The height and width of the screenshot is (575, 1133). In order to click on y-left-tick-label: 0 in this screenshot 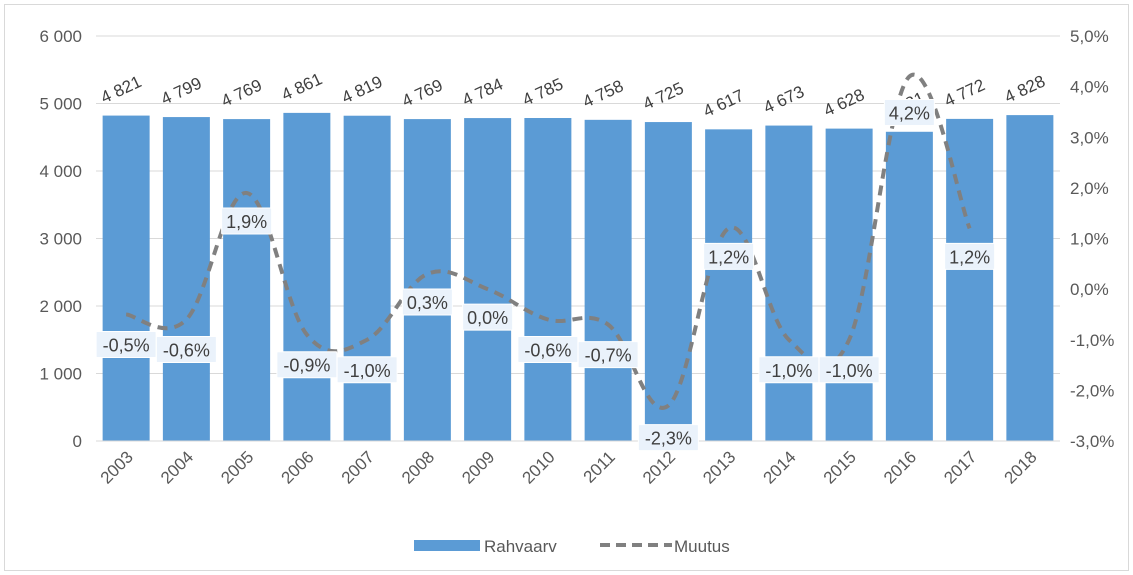, I will do `click(77, 441)`.